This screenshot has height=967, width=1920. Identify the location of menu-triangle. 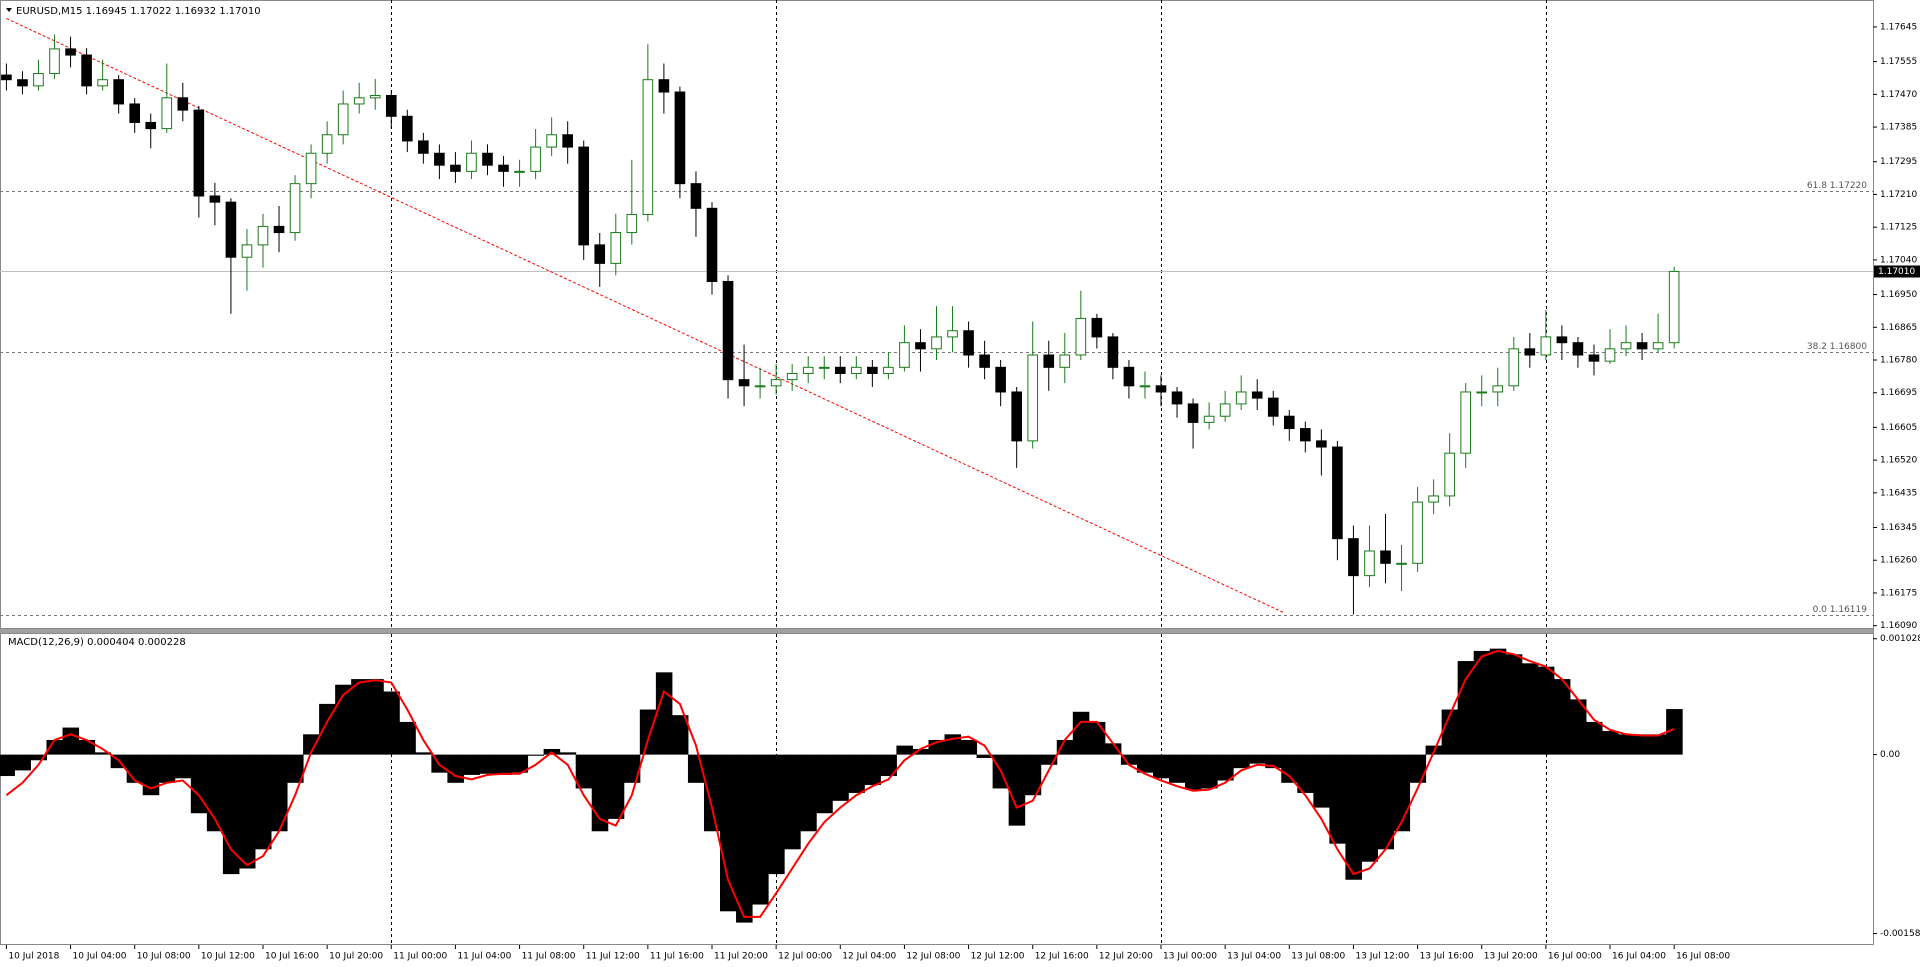
(9, 10).